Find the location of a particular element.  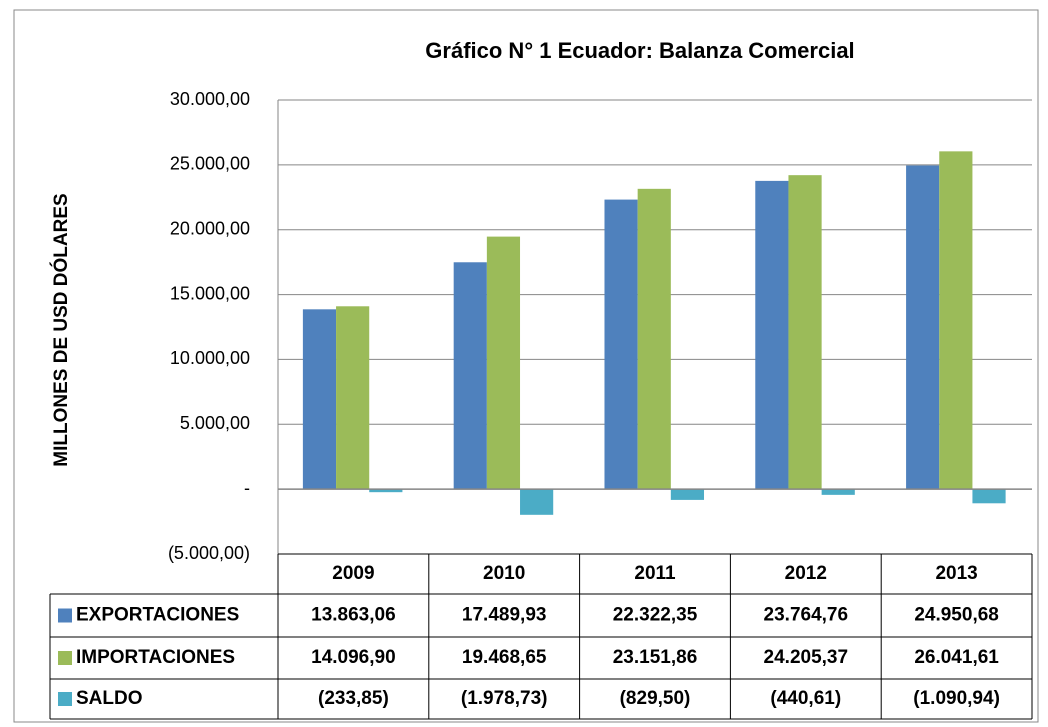

table-value: 22.322,35 is located at coordinates (655, 615).